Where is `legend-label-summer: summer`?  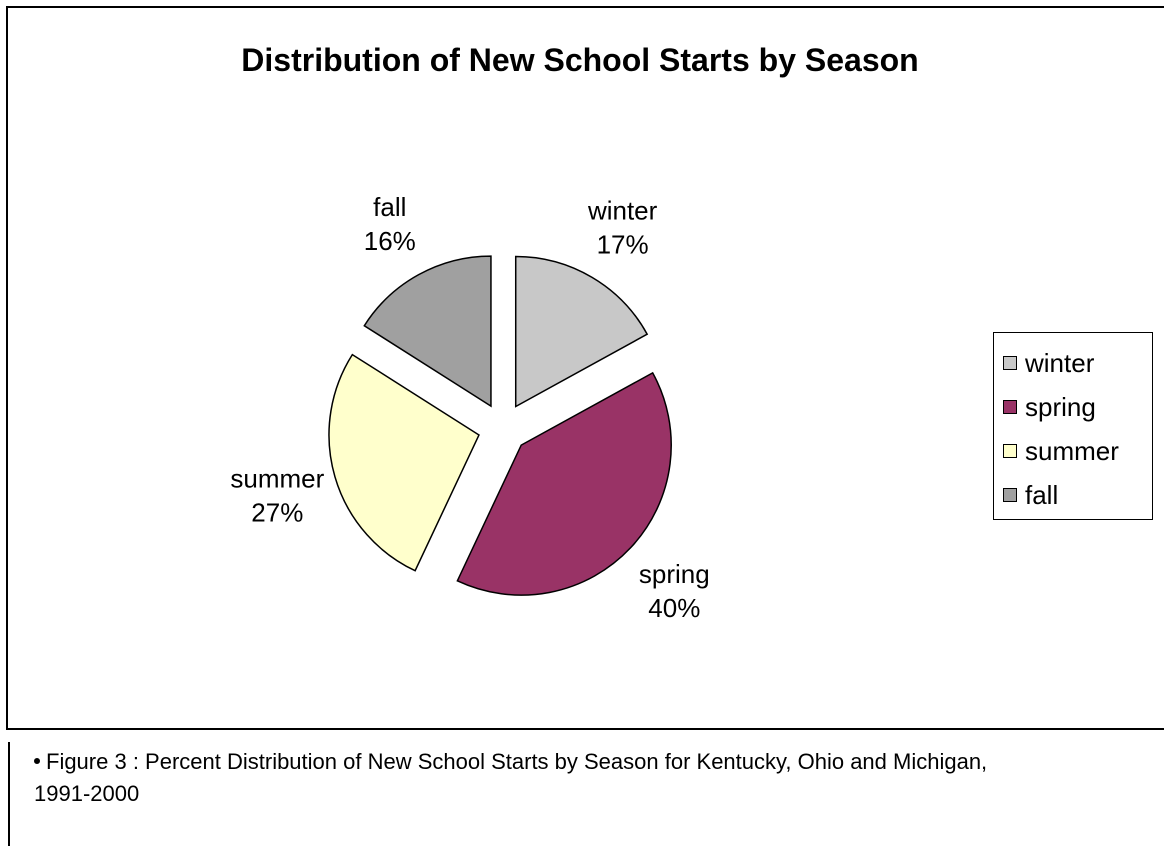 legend-label-summer: summer is located at coordinates (1072, 450).